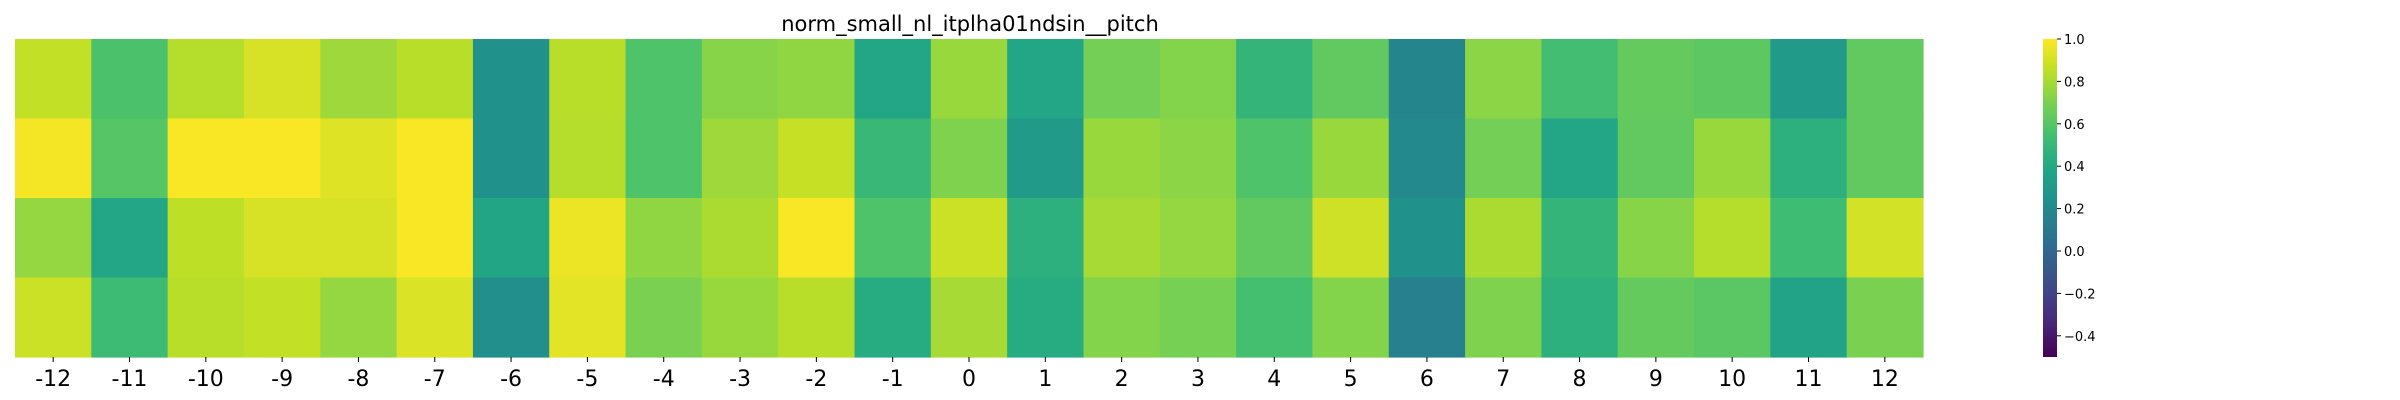 The image size is (2400, 400). What do you see at coordinates (1122, 379) in the screenshot?
I see `x-tick-label: 2` at bounding box center [1122, 379].